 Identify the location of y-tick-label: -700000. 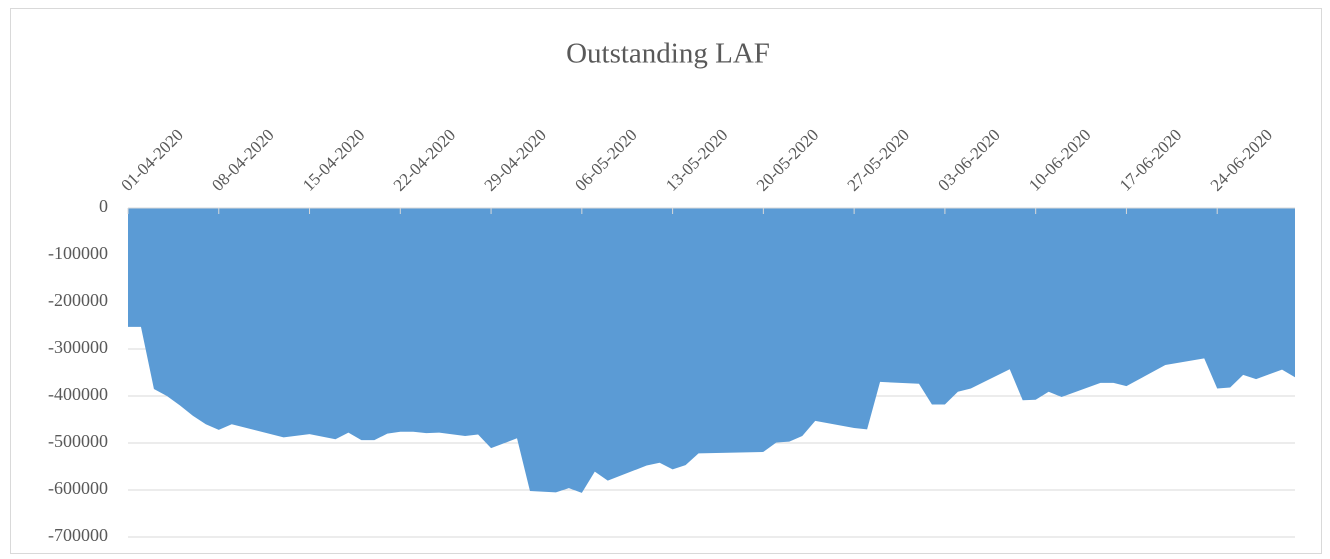
(78, 535).